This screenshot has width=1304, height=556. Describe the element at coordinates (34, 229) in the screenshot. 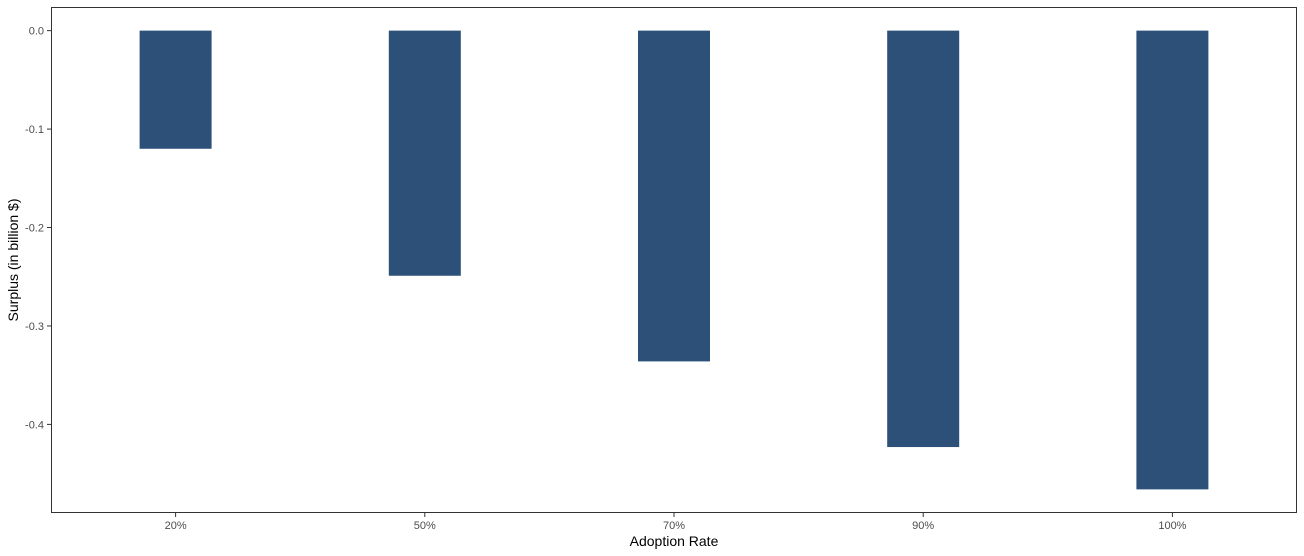

I see `y-tick-label: -0.2` at that location.